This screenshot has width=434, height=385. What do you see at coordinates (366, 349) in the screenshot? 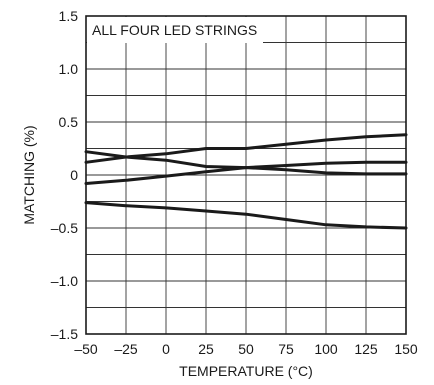
I see `x-tick-label: 125` at bounding box center [366, 349].